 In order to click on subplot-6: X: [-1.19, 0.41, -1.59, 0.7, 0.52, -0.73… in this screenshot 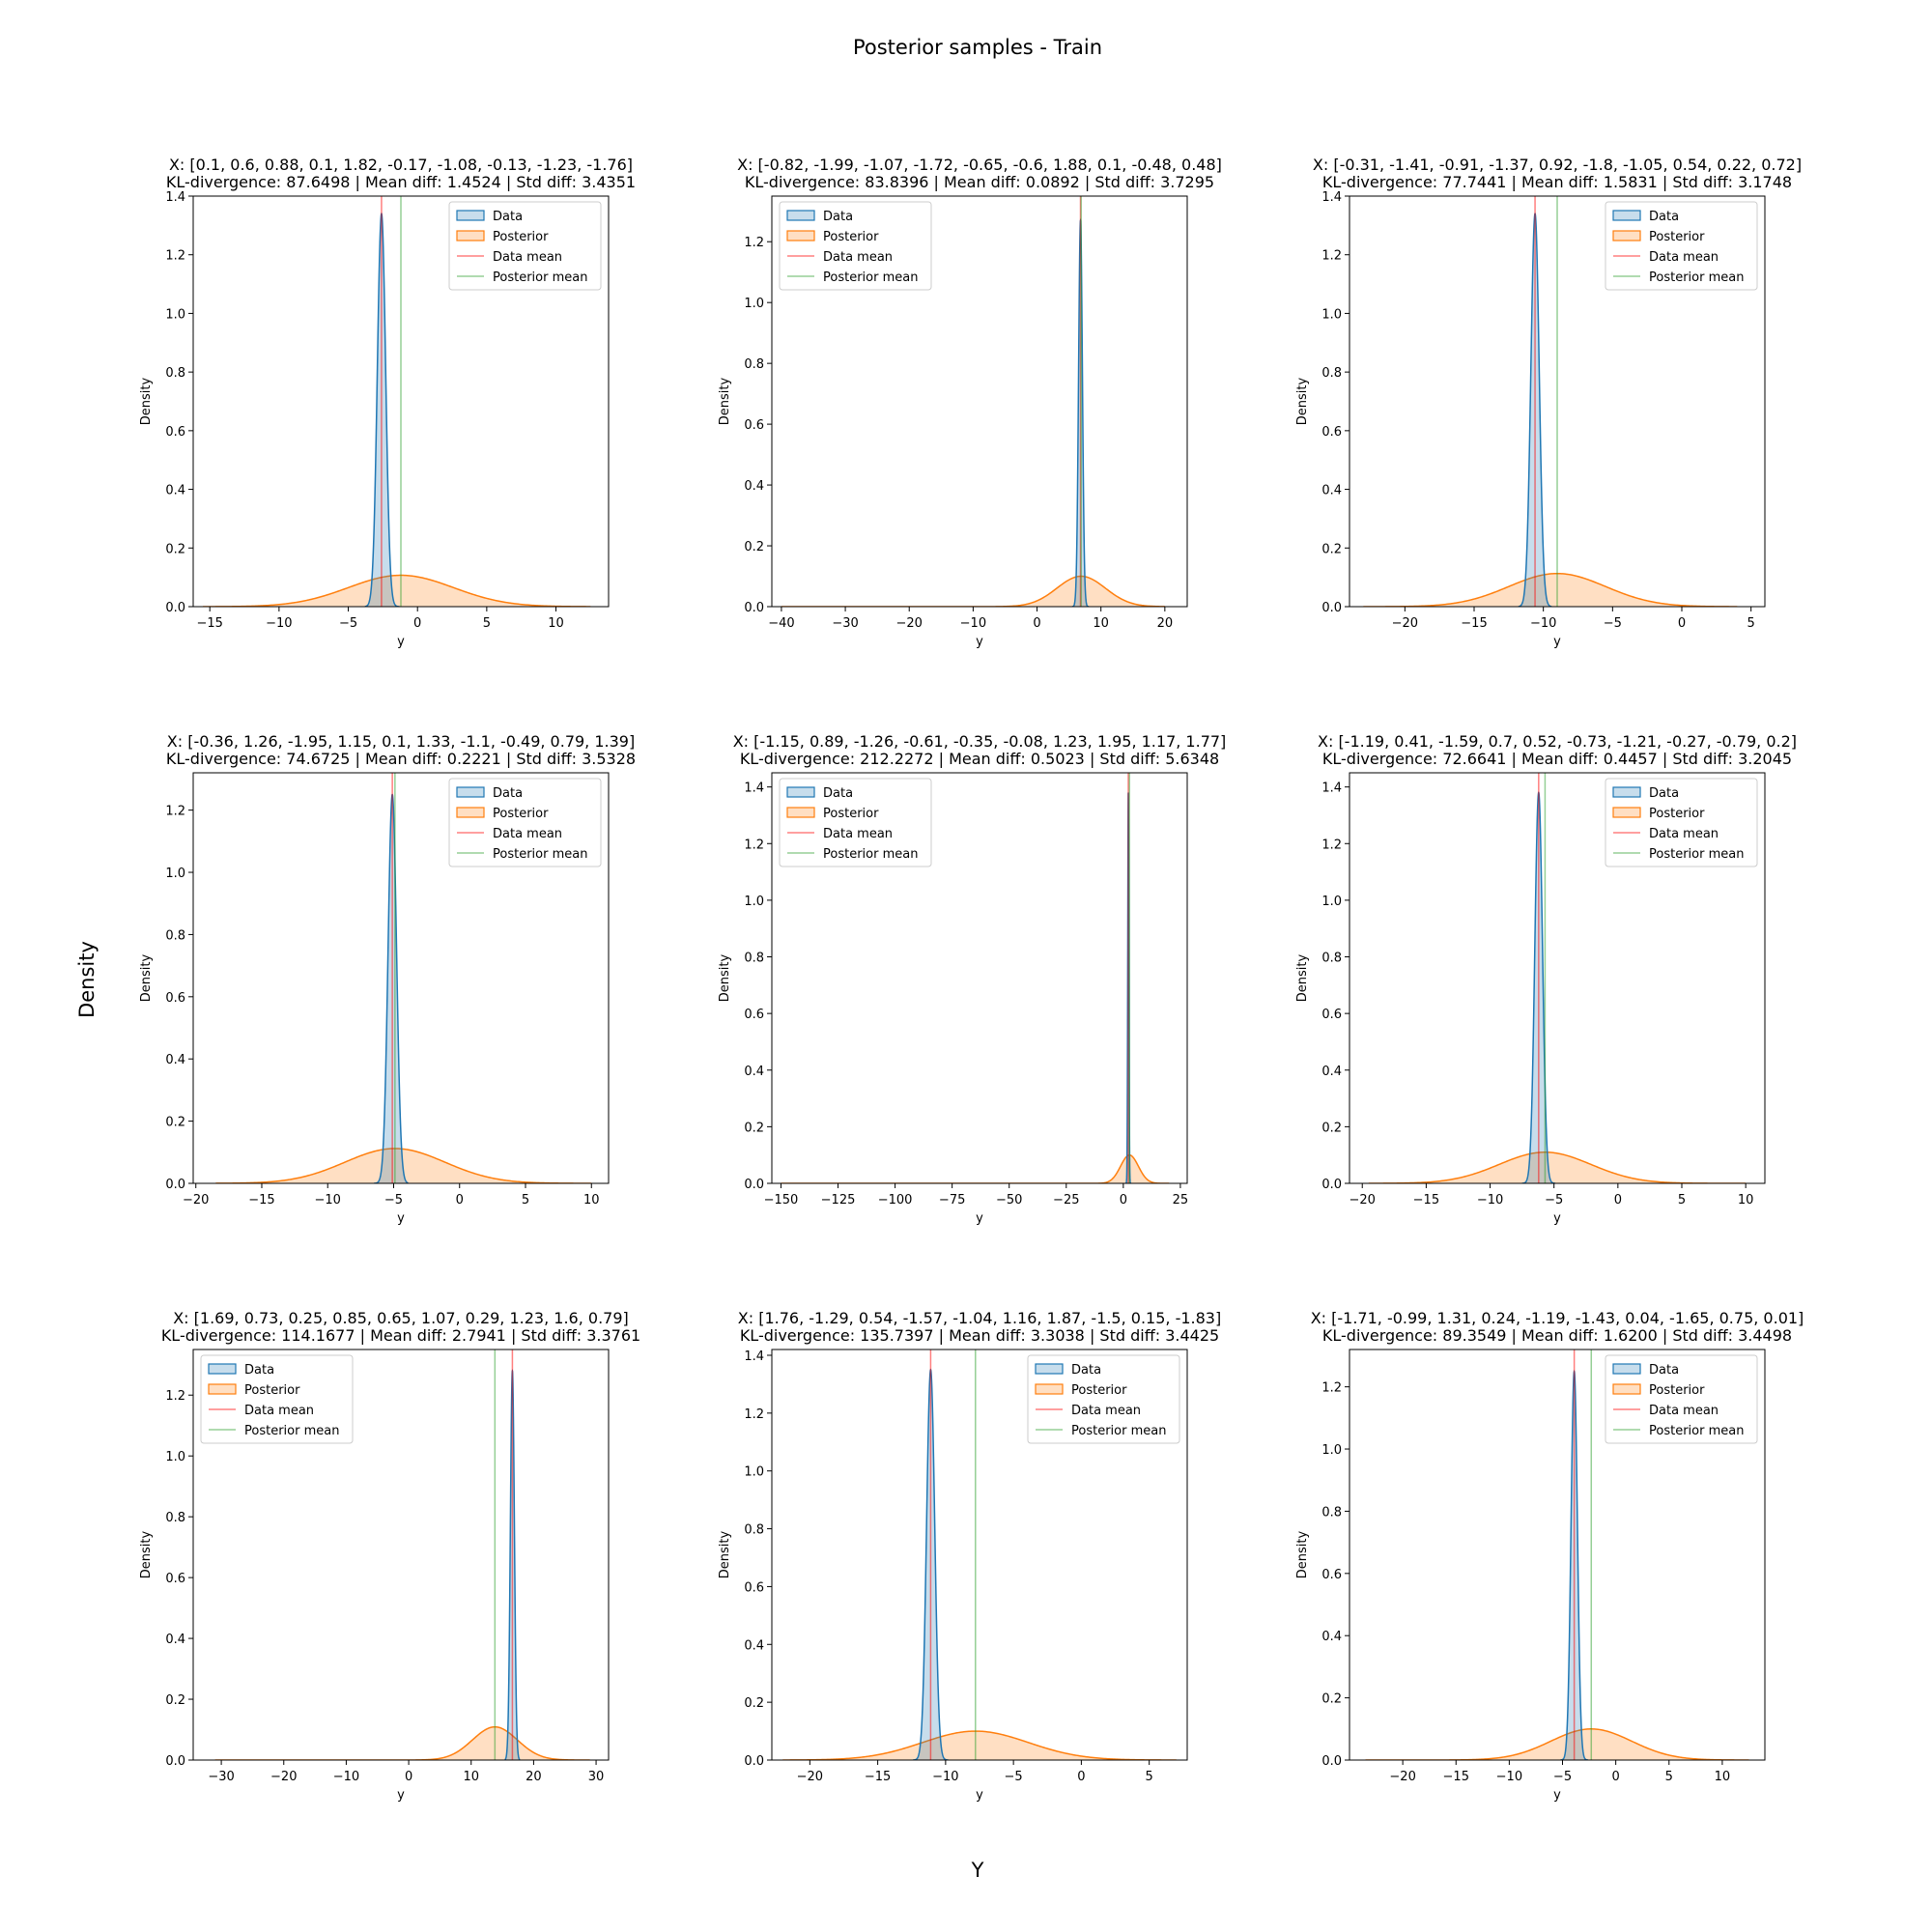, I will do `click(1546, 979)`.